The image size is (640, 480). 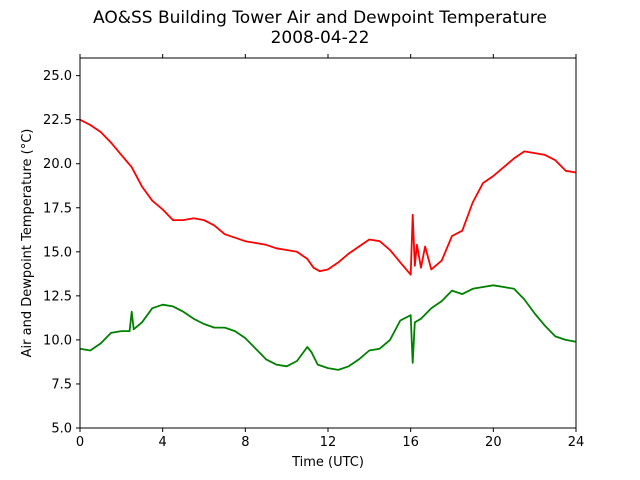 I want to click on x-tick-label: 8, so click(x=245, y=442).